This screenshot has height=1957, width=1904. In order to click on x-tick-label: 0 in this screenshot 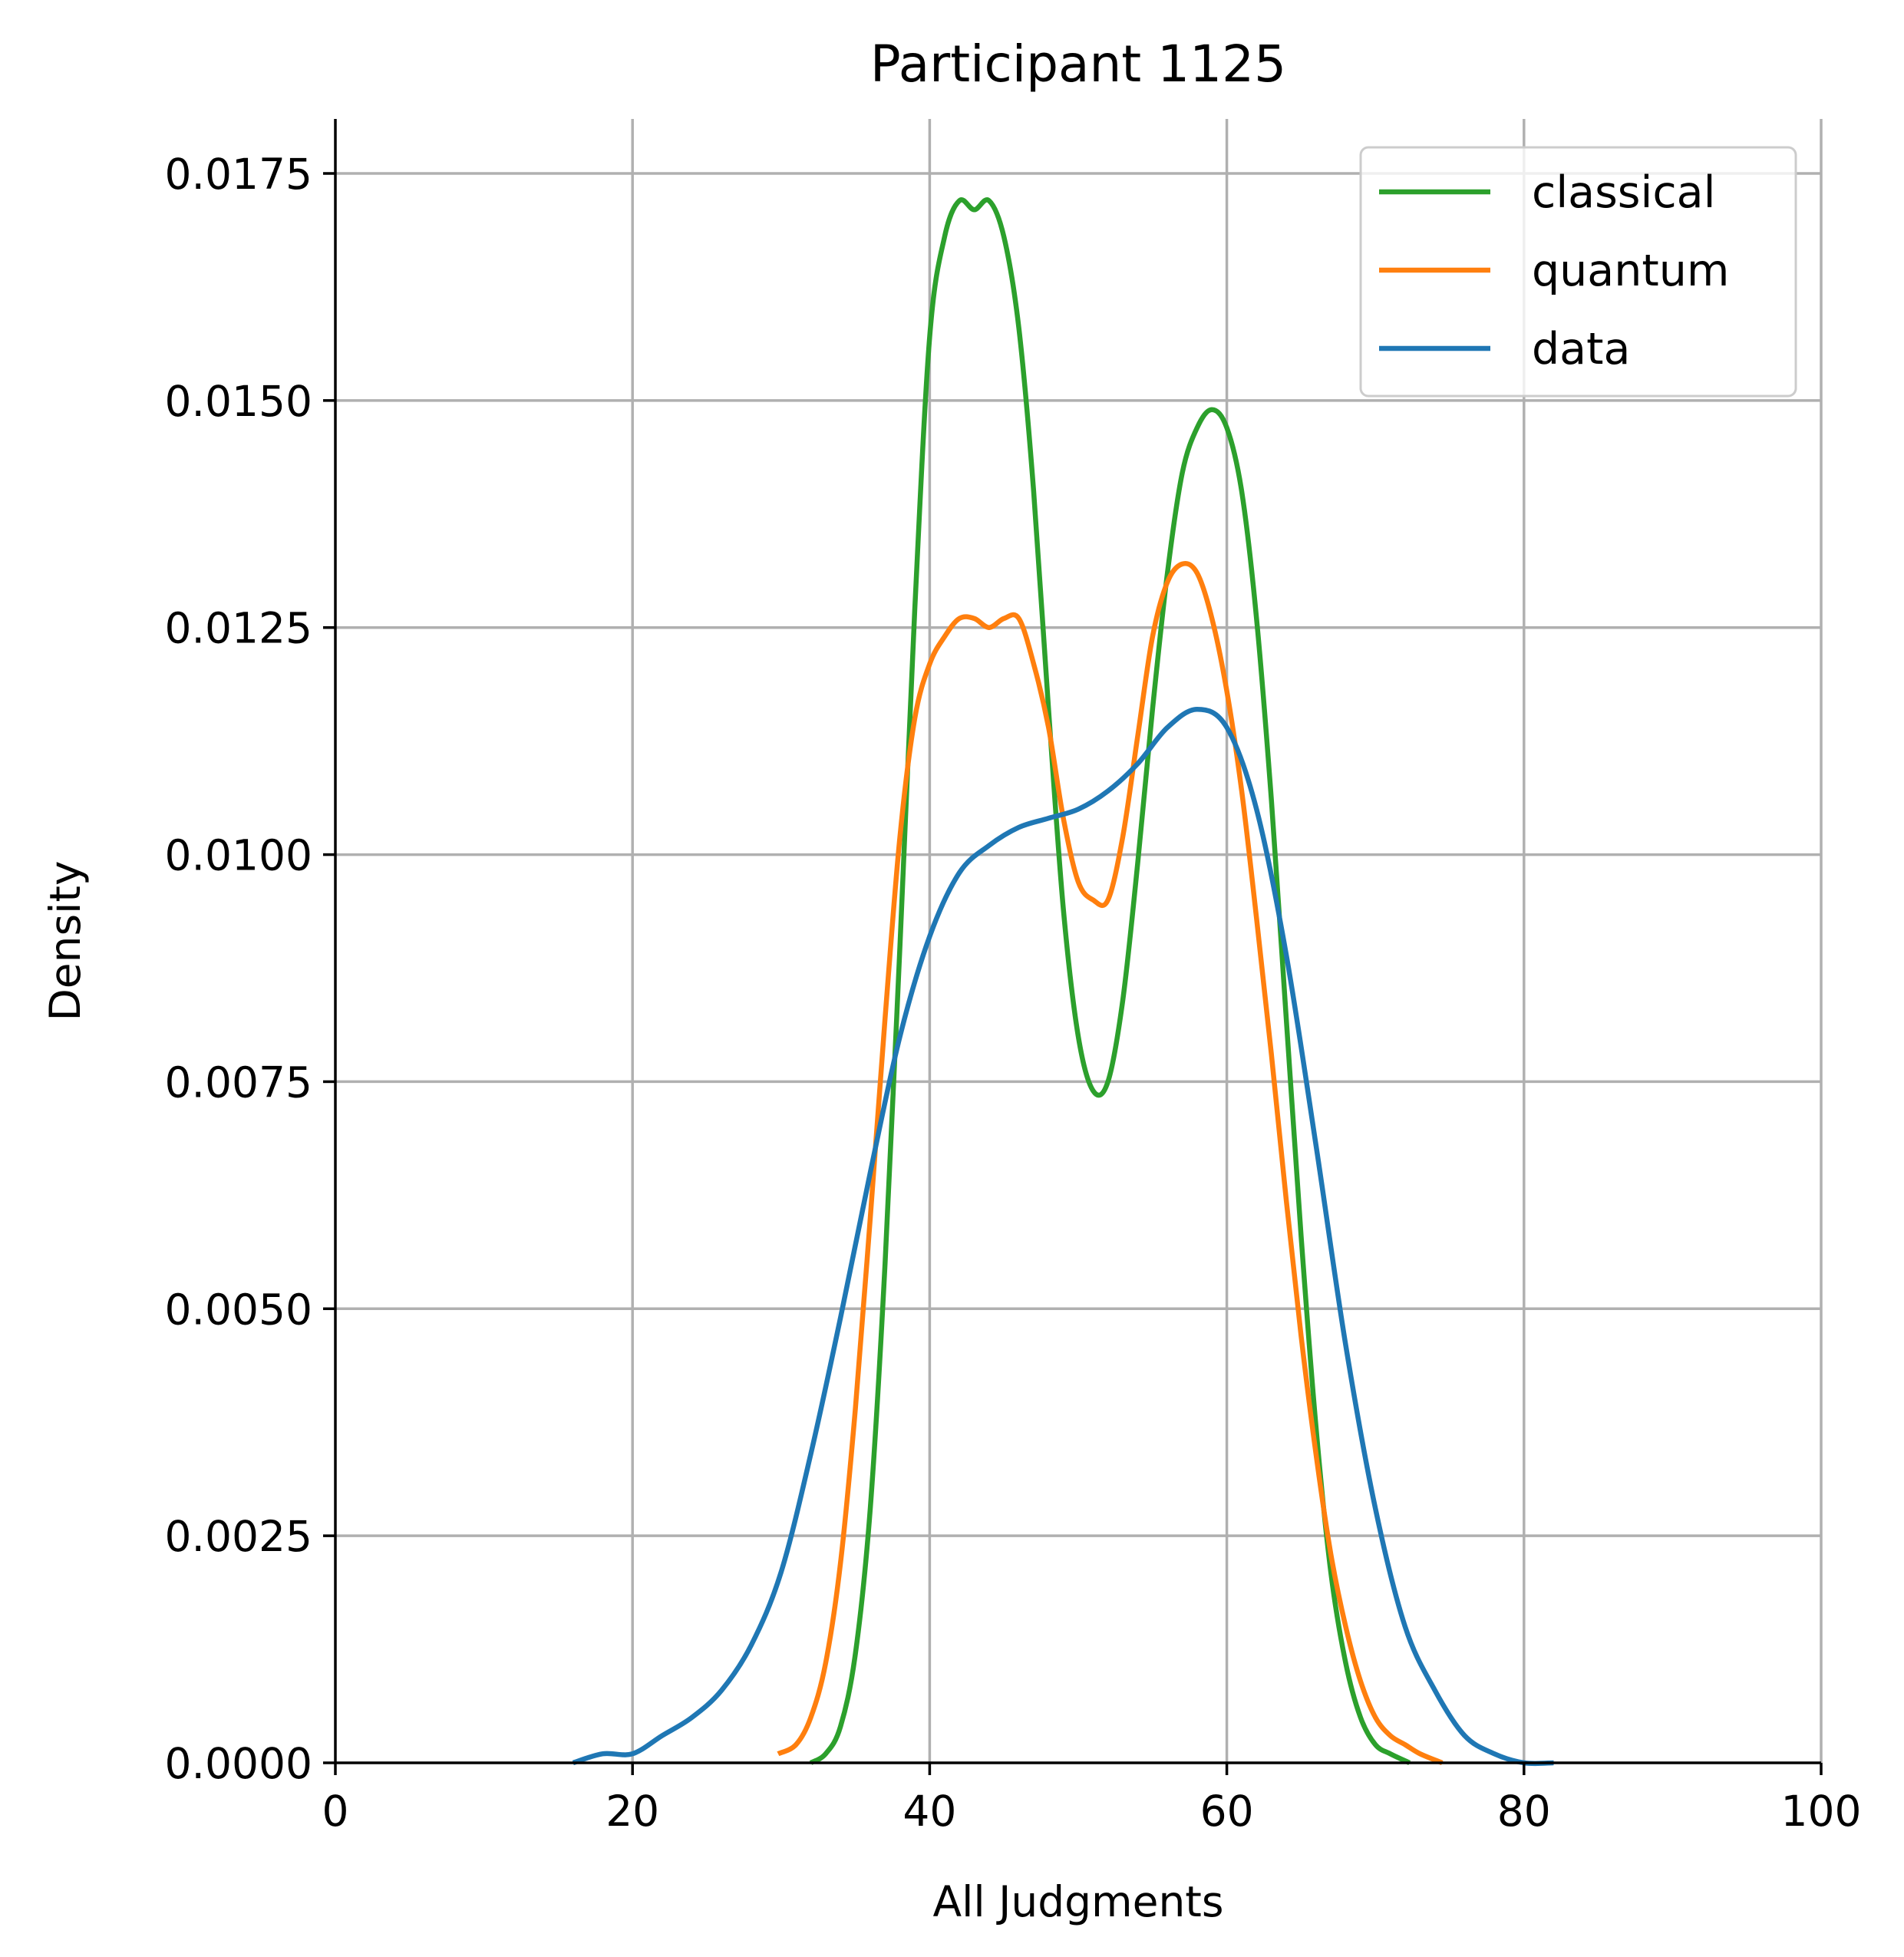, I will do `click(336, 1811)`.